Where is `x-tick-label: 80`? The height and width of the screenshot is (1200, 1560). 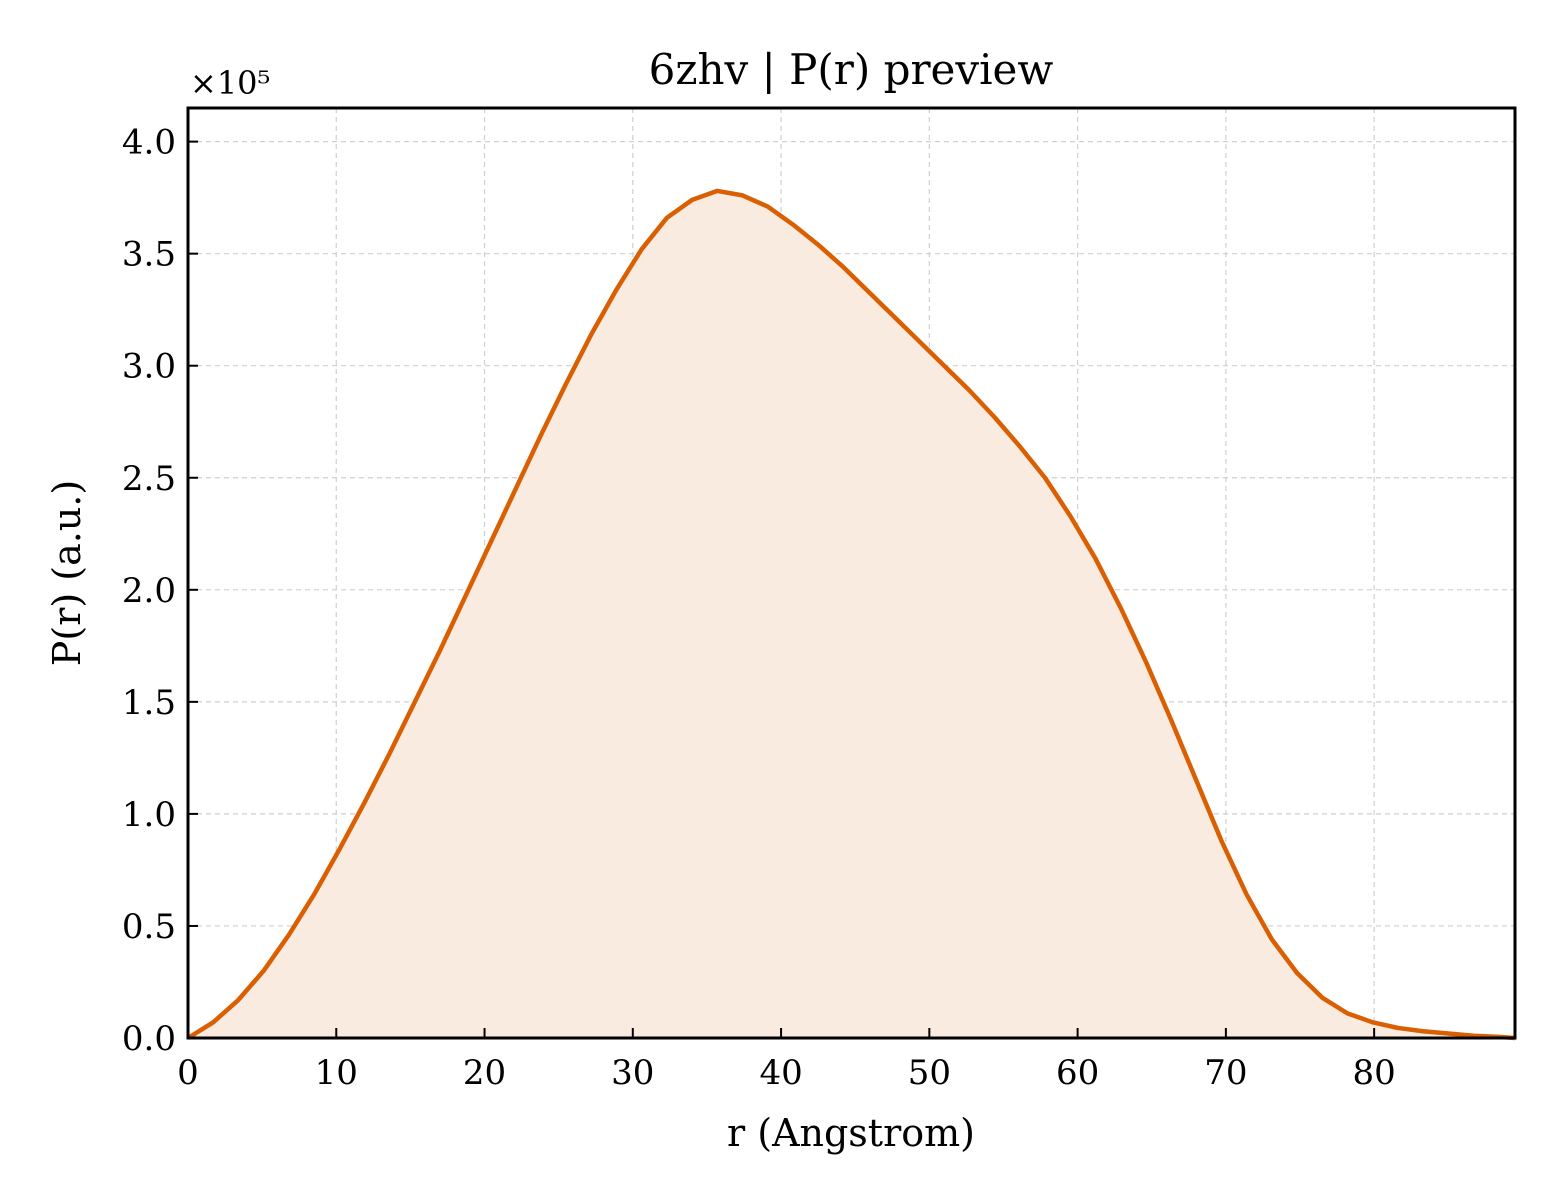
x-tick-label: 80 is located at coordinates (1374, 1073).